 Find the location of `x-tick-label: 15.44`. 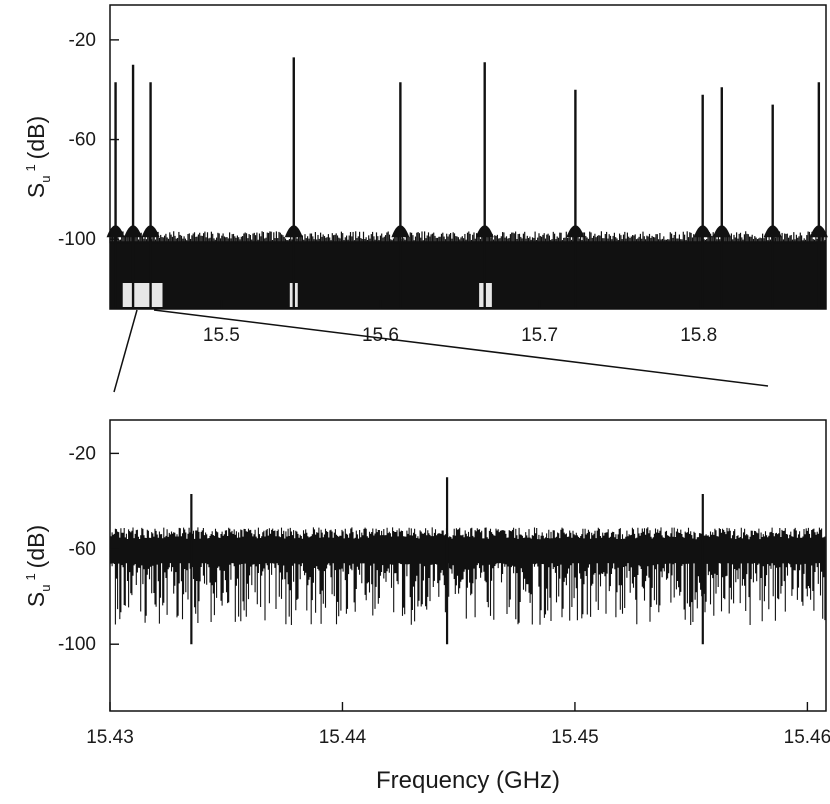

x-tick-label: 15.44 is located at coordinates (343, 737).